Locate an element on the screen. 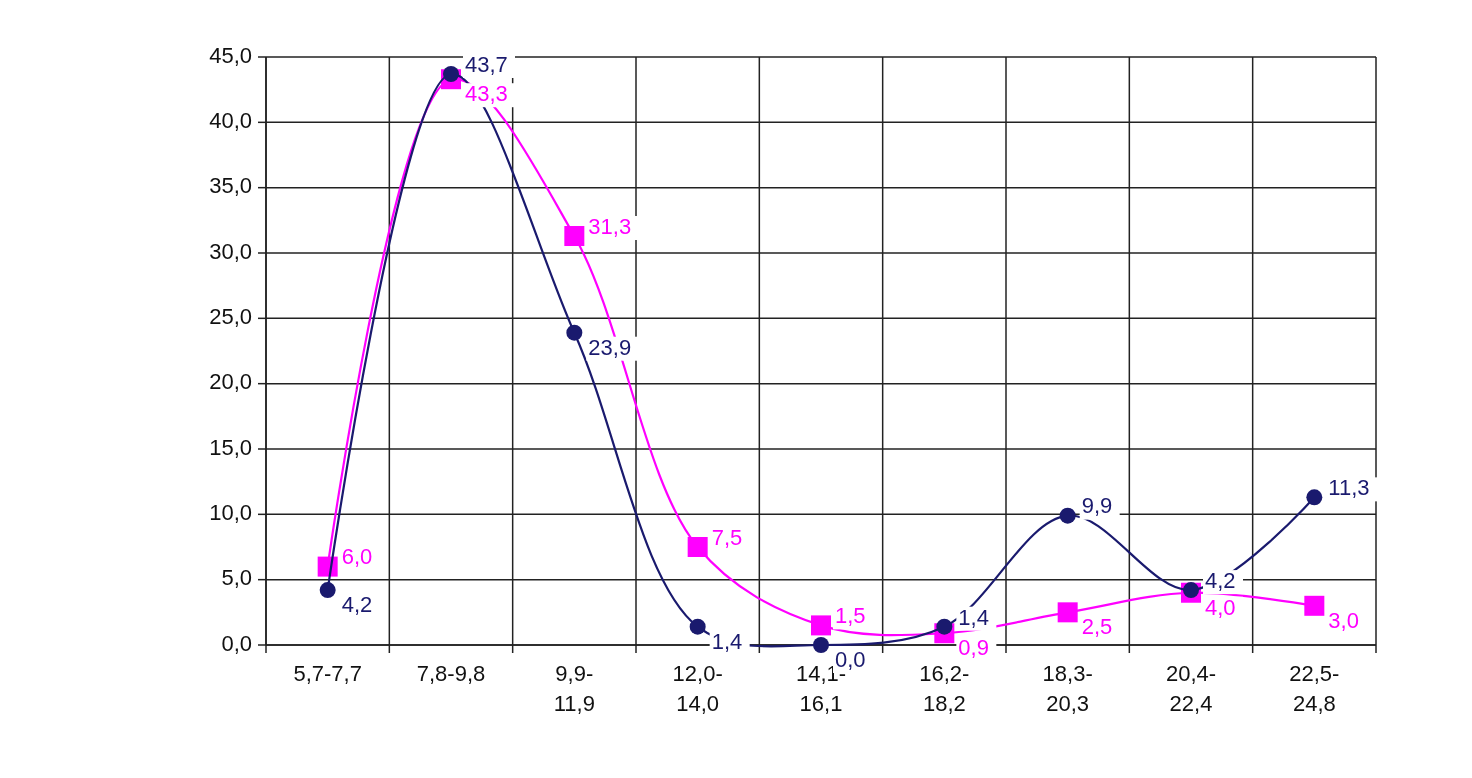 This screenshot has height=778, width=1472. data-label: 4,0 is located at coordinates (1220, 607).